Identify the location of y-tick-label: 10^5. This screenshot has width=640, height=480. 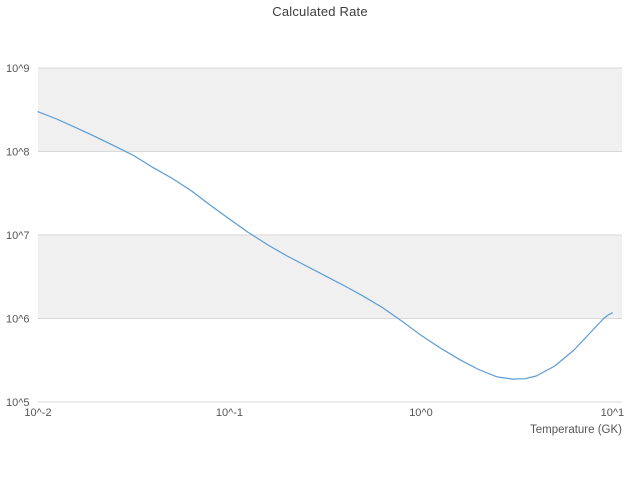
(18, 403).